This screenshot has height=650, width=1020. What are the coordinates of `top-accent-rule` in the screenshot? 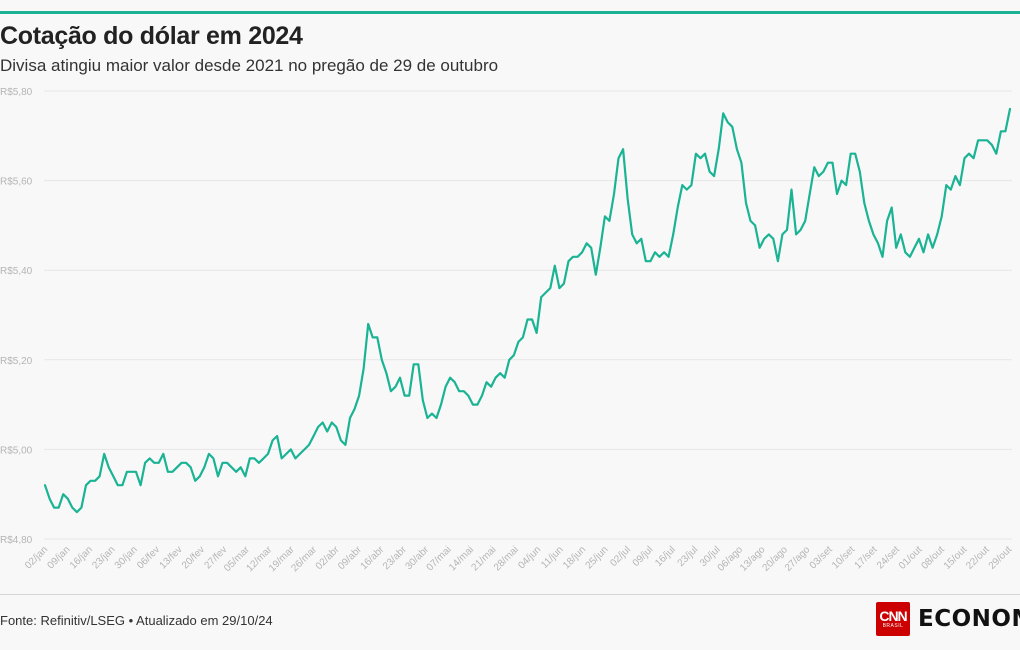 It's located at (510, 12).